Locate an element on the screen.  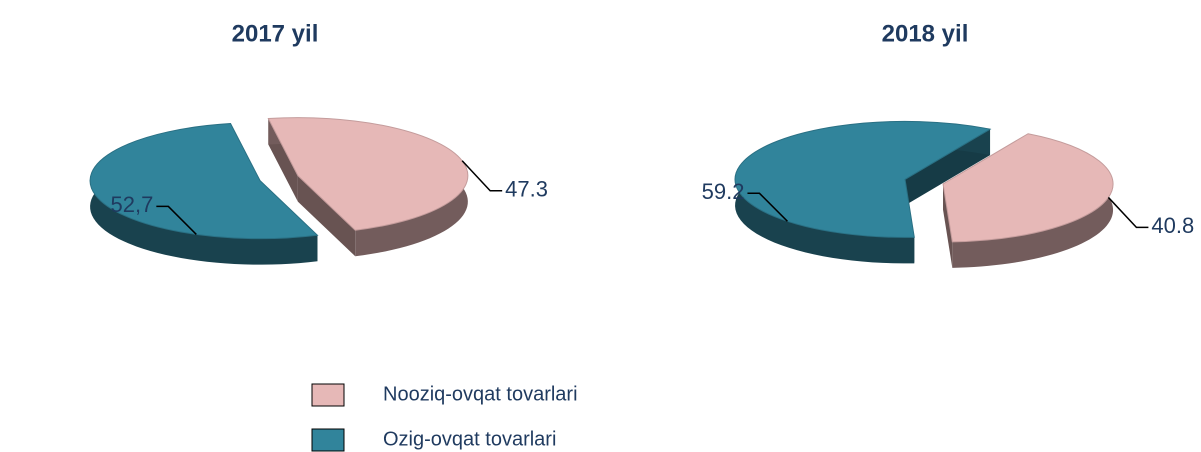
data-label: 40.8 is located at coordinates (1172, 225).